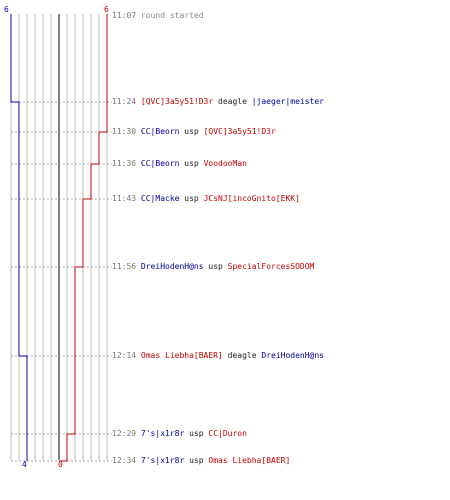 This screenshot has width=450, height=500. I want to click on kill-row: 12:34 7's|x1r8r usp Omas Liebha[BAER], so click(201, 461).